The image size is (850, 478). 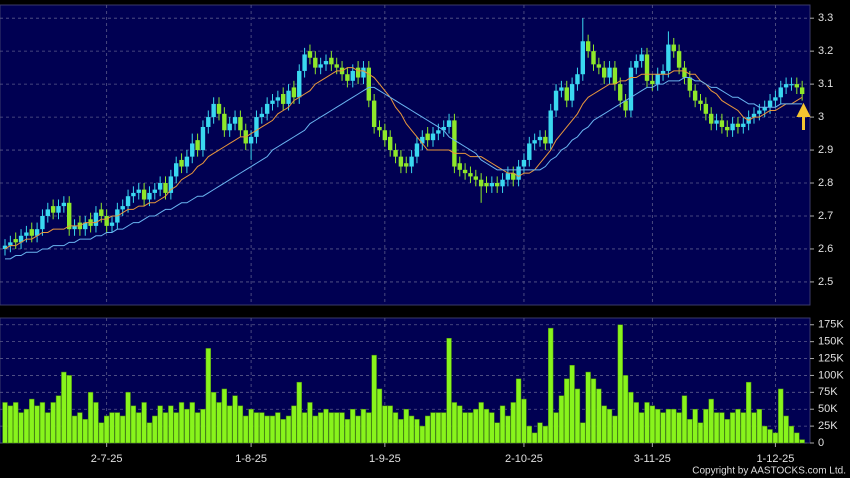 I want to click on y-tick-label: 100K, so click(x=831, y=375).